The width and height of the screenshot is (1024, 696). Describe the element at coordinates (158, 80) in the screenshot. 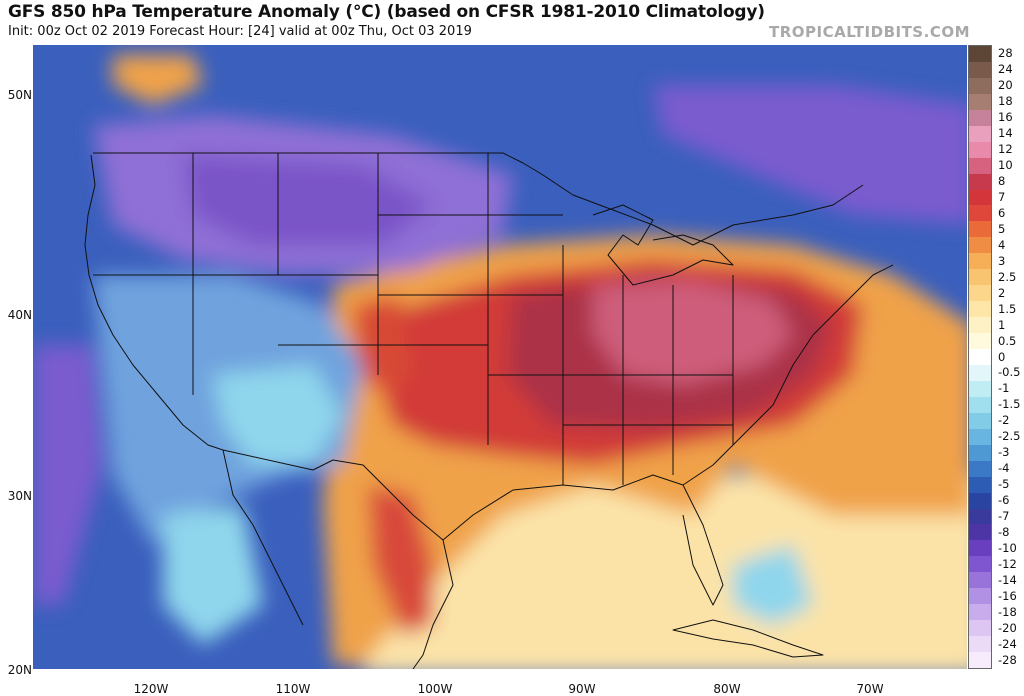

I see `northwest-warm-patch` at that location.